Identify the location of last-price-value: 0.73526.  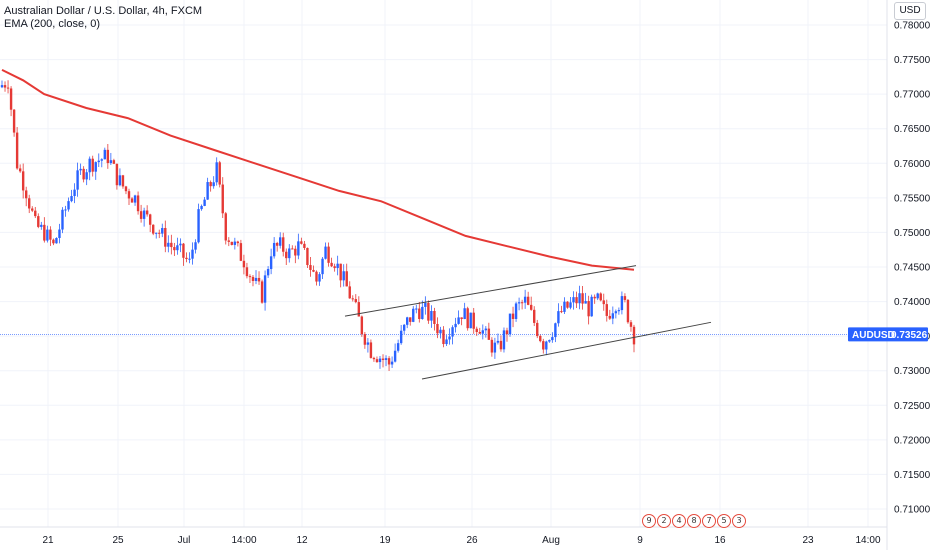
(909, 335).